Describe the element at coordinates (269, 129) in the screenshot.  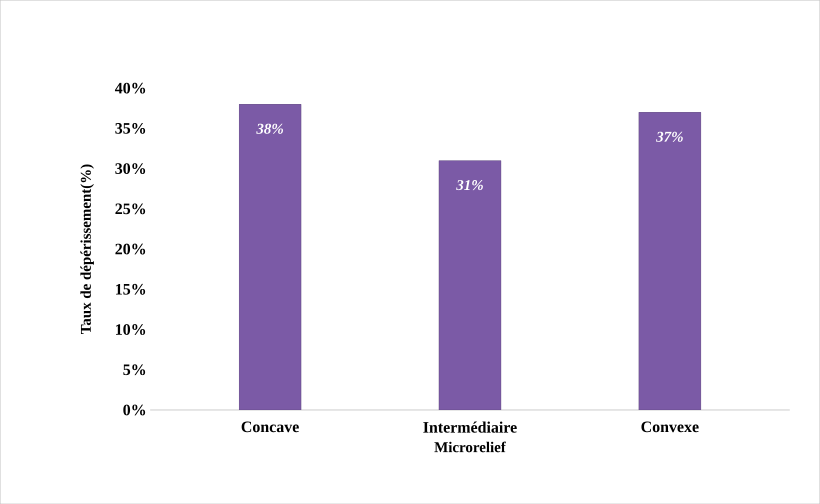
I see `data-label: 38%` at that location.